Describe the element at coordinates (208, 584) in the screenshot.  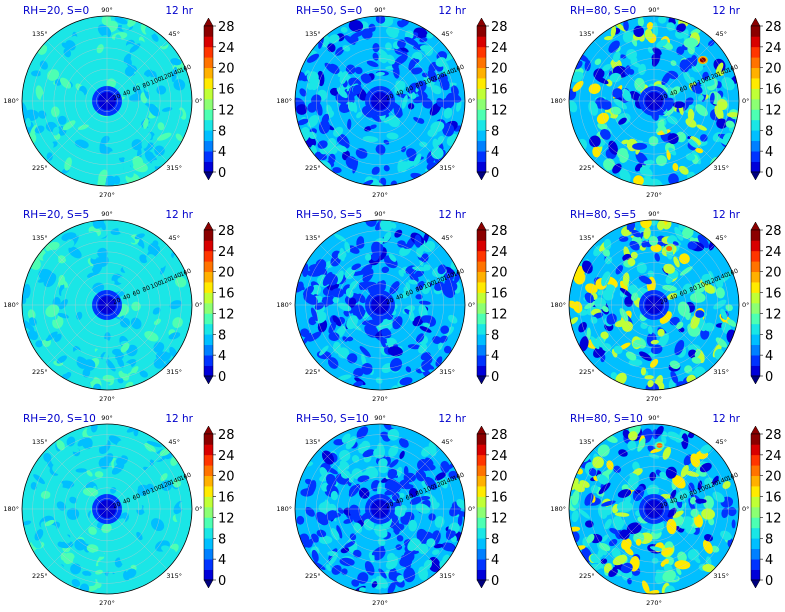
I see `colorbar-extend-min` at that location.